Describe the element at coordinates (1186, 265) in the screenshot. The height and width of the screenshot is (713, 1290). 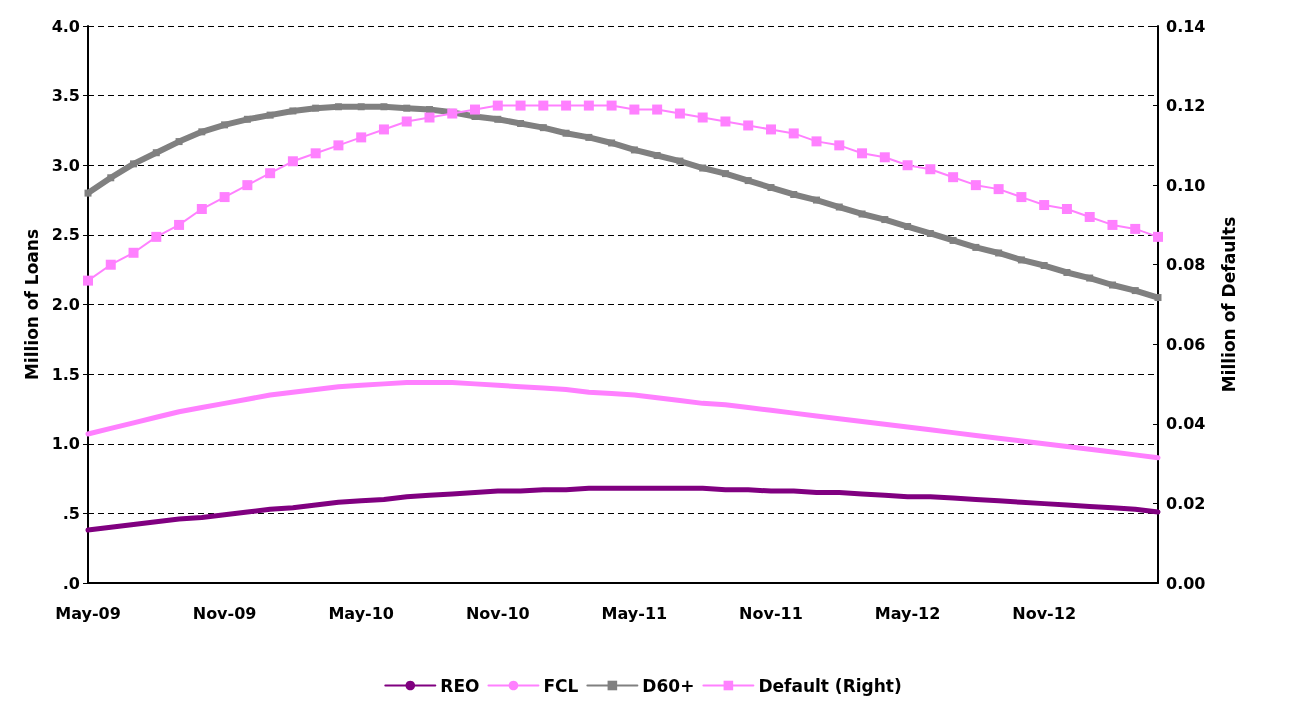
I see `y2-tick-label: 0.08` at that location.